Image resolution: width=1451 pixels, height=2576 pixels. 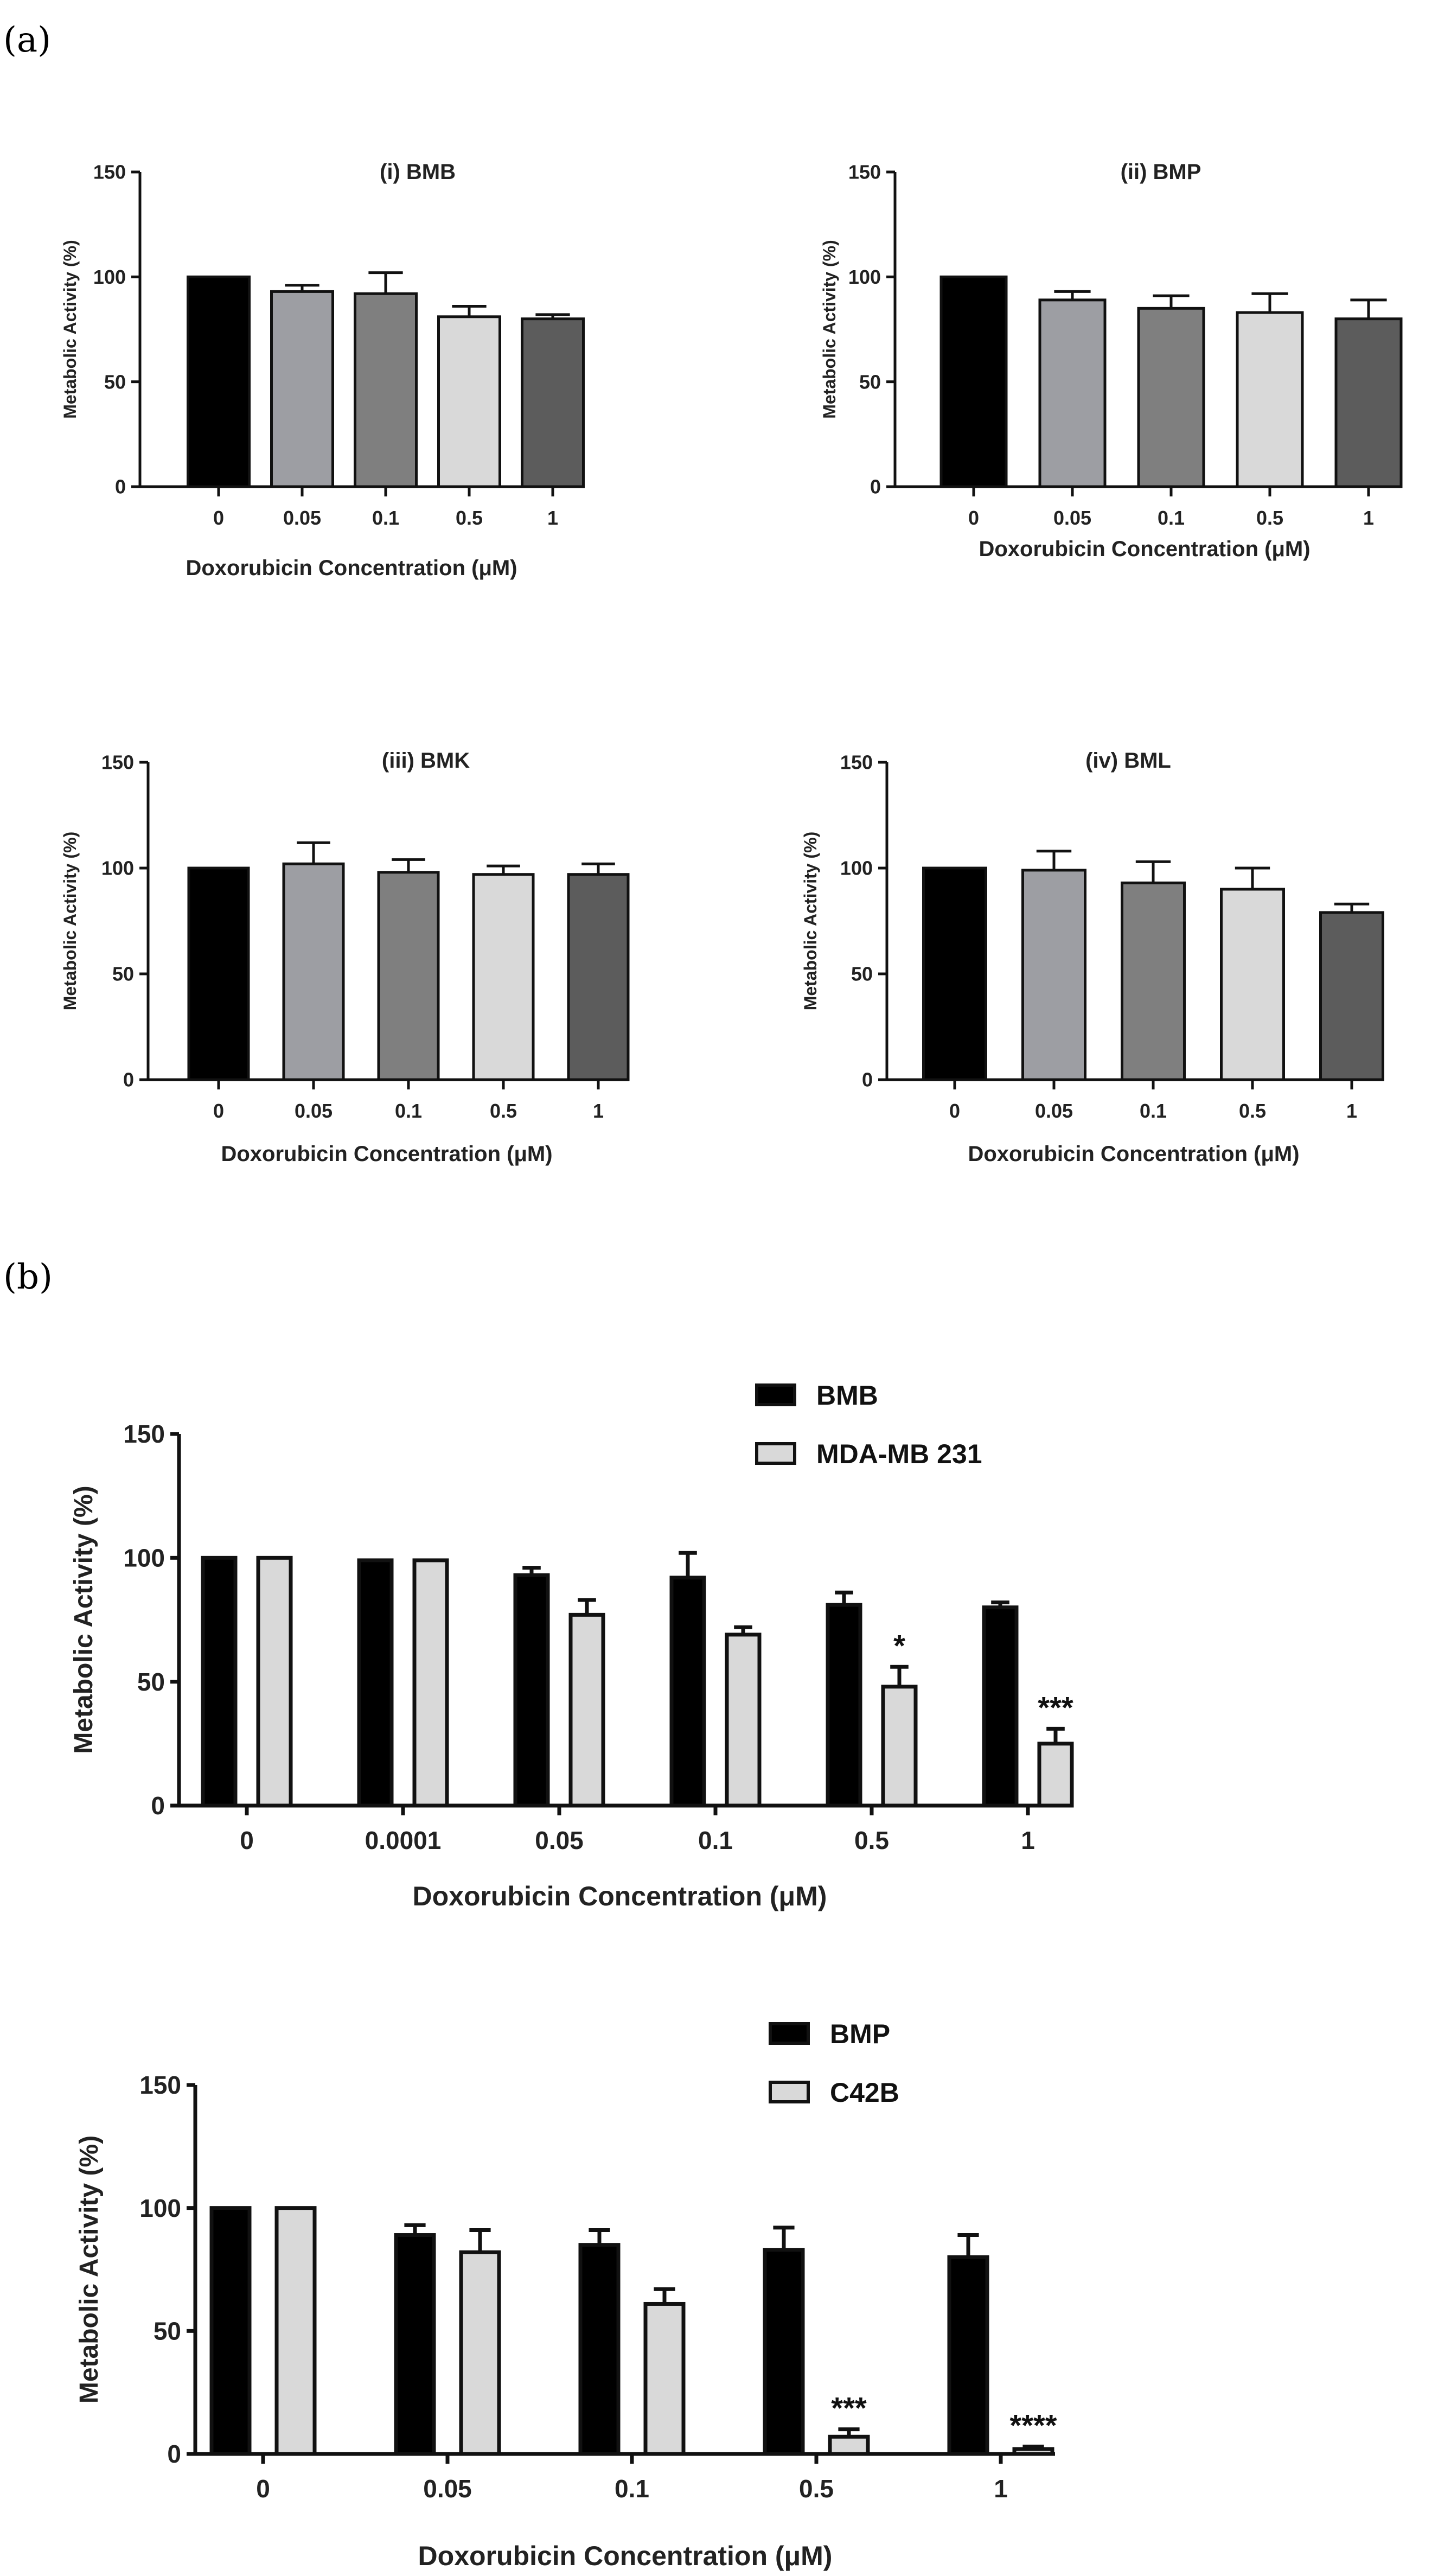 What do you see at coordinates (27, 40) in the screenshot?
I see `panel-label-a: (a)` at bounding box center [27, 40].